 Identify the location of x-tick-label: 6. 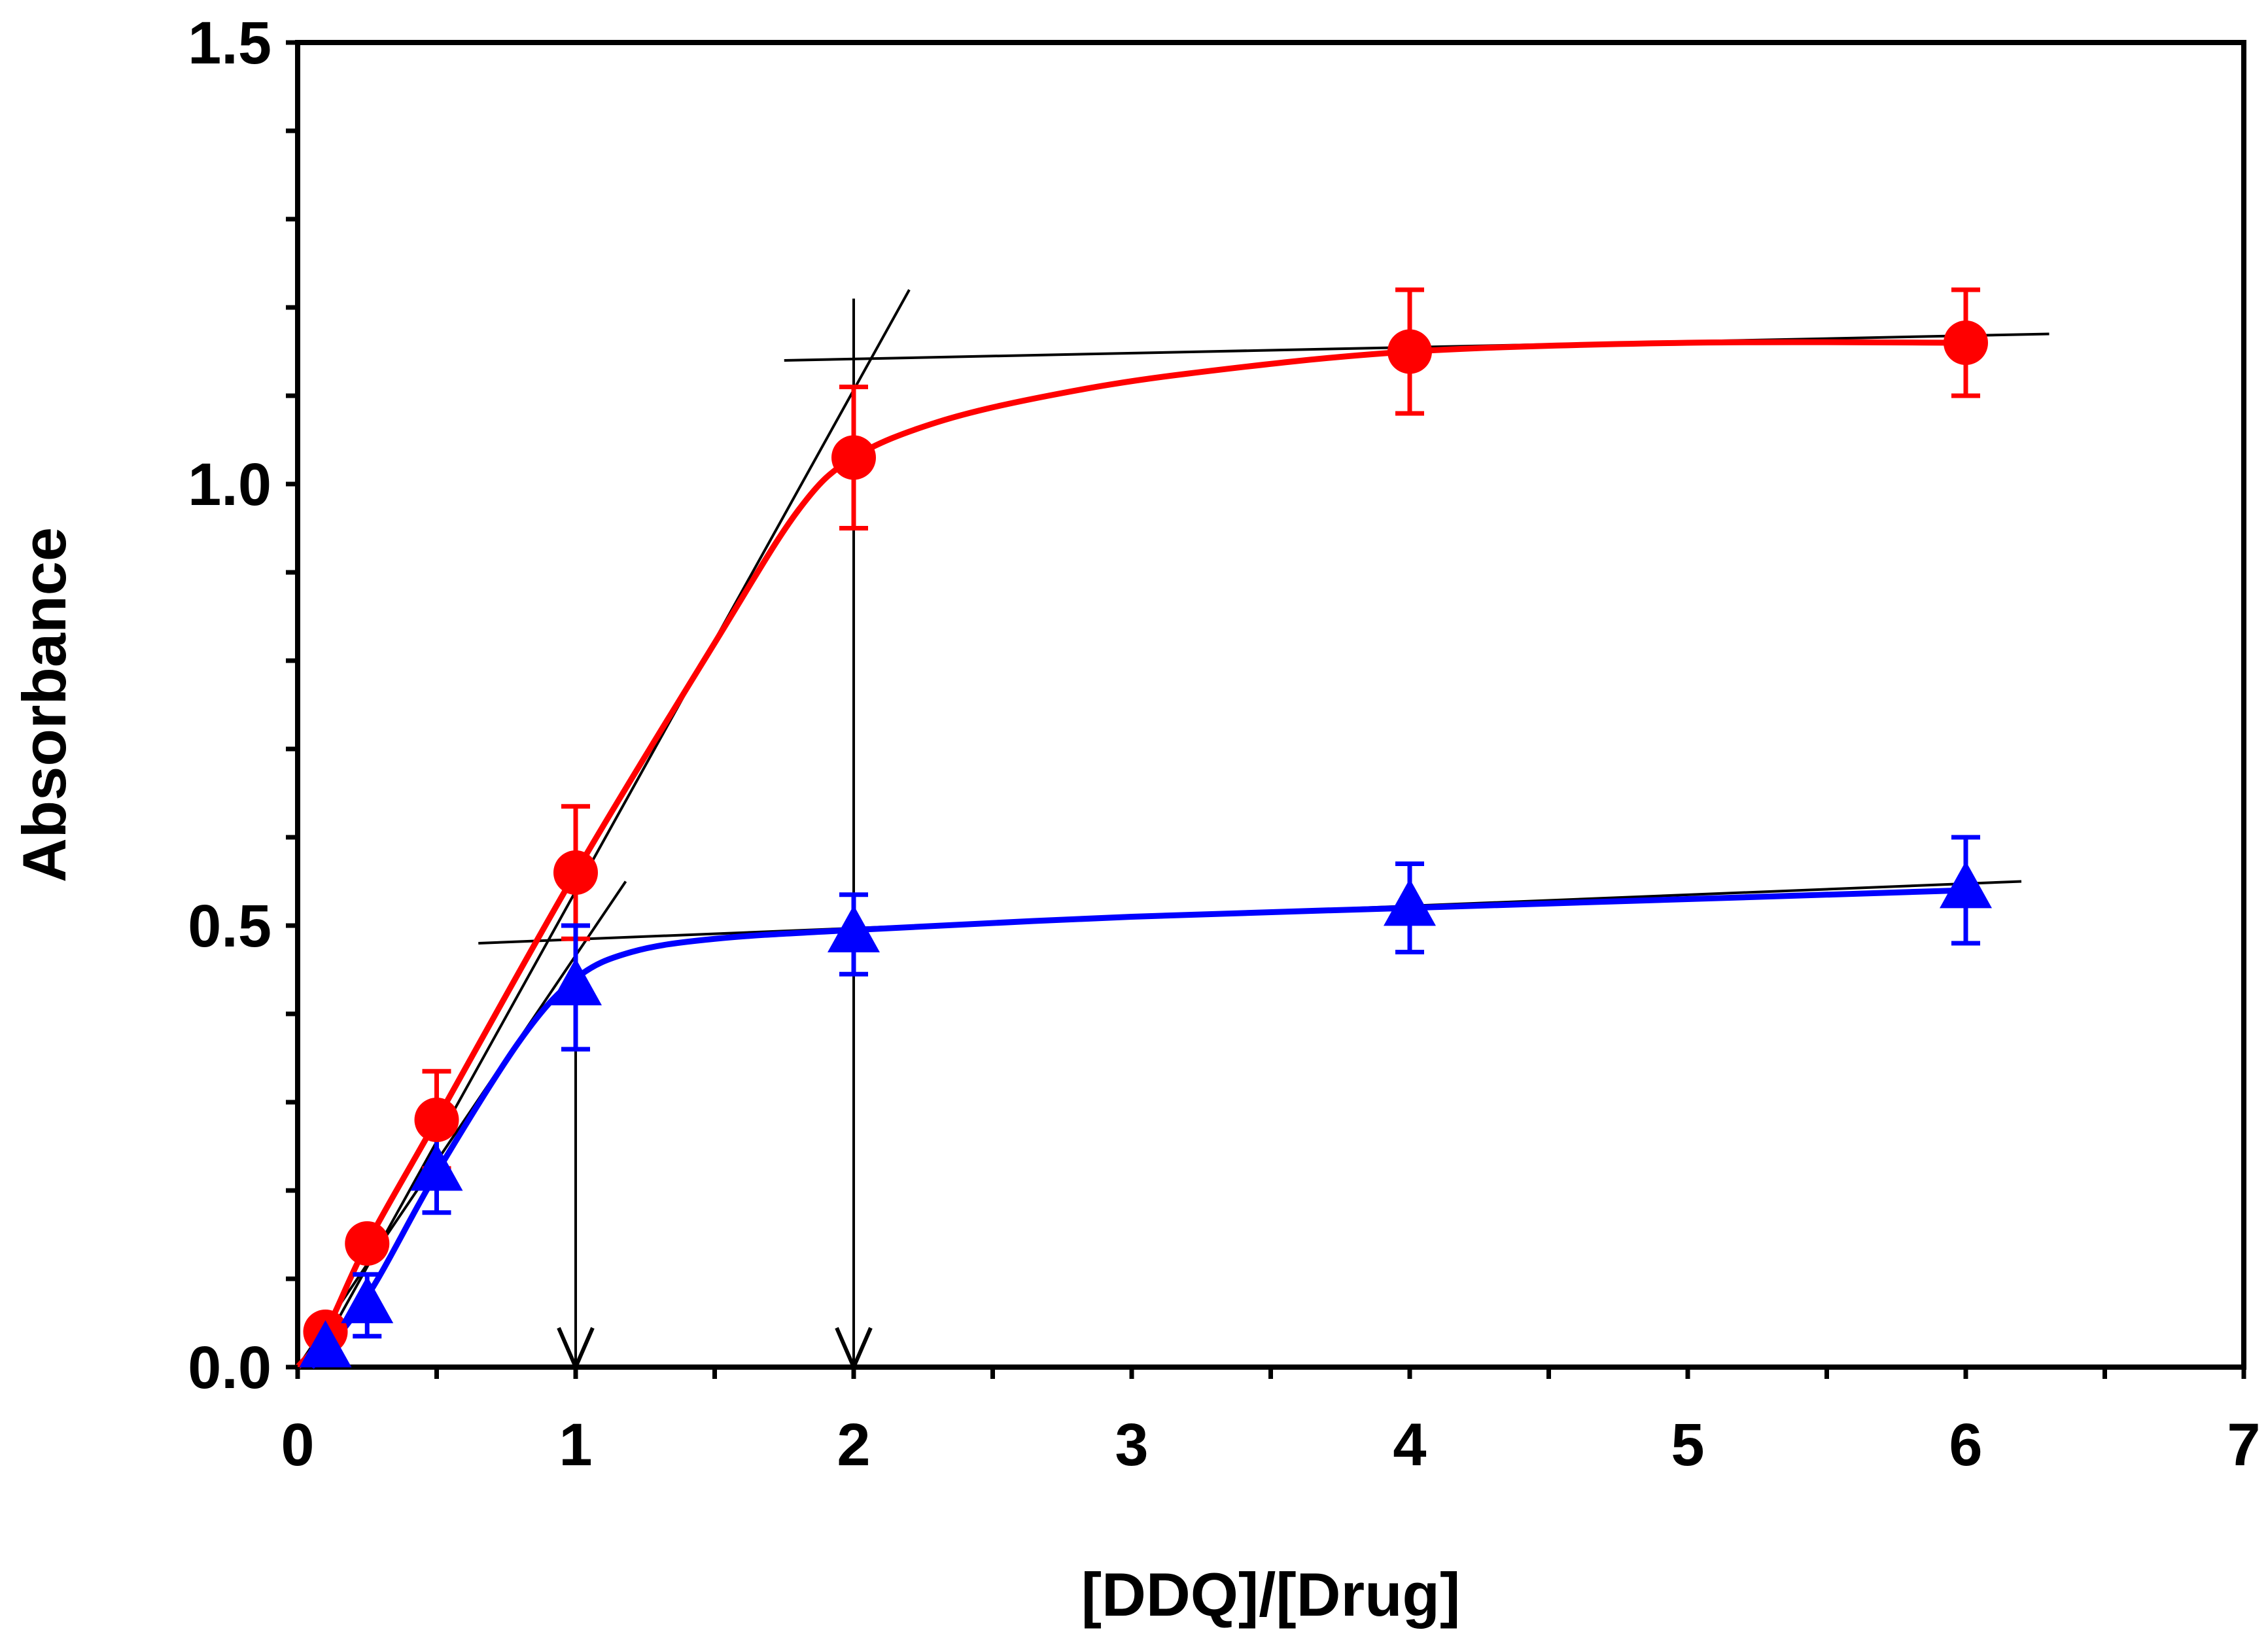
(1965, 1445).